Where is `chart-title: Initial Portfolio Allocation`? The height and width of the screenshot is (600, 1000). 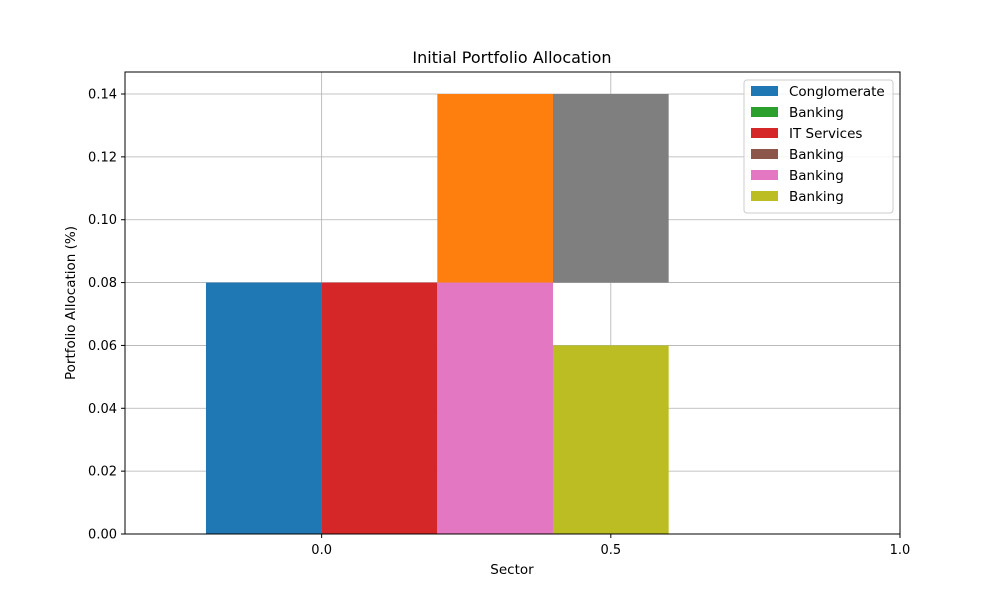
chart-title: Initial Portfolio Allocation is located at coordinates (511, 57).